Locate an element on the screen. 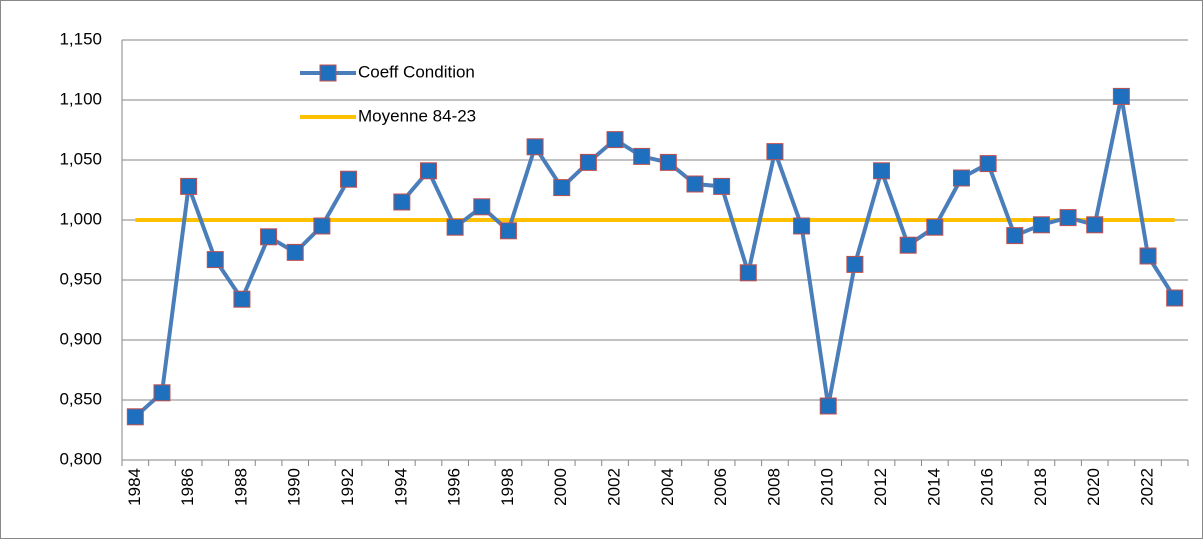  x-tick-label: 2022 is located at coordinates (1147, 487).